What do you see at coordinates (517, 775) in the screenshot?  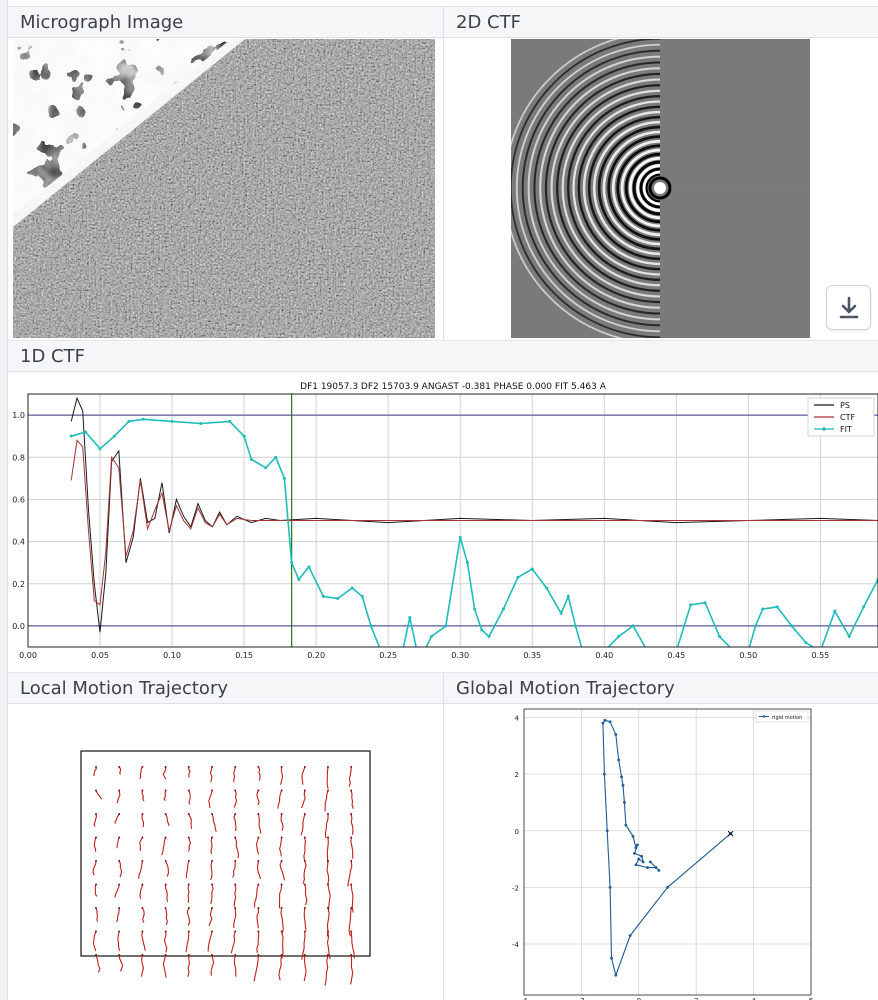 I see `glob-ytick-label: 2` at bounding box center [517, 775].